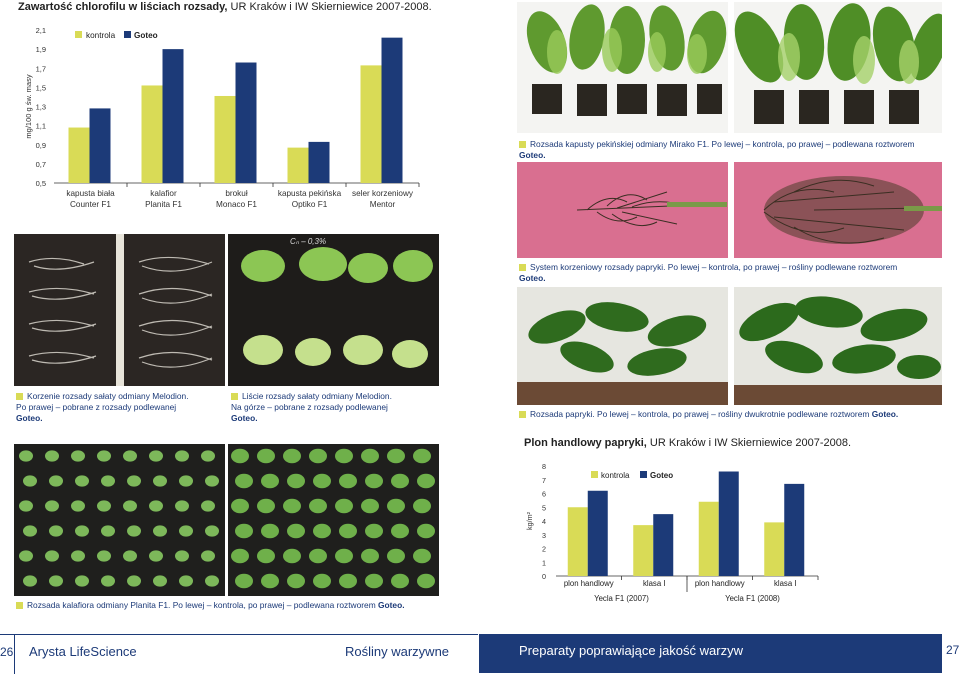 The height and width of the screenshot is (674, 960). Describe the element at coordinates (661, 475) in the screenshot. I see `legend-label-goteo: Goteo` at that location.